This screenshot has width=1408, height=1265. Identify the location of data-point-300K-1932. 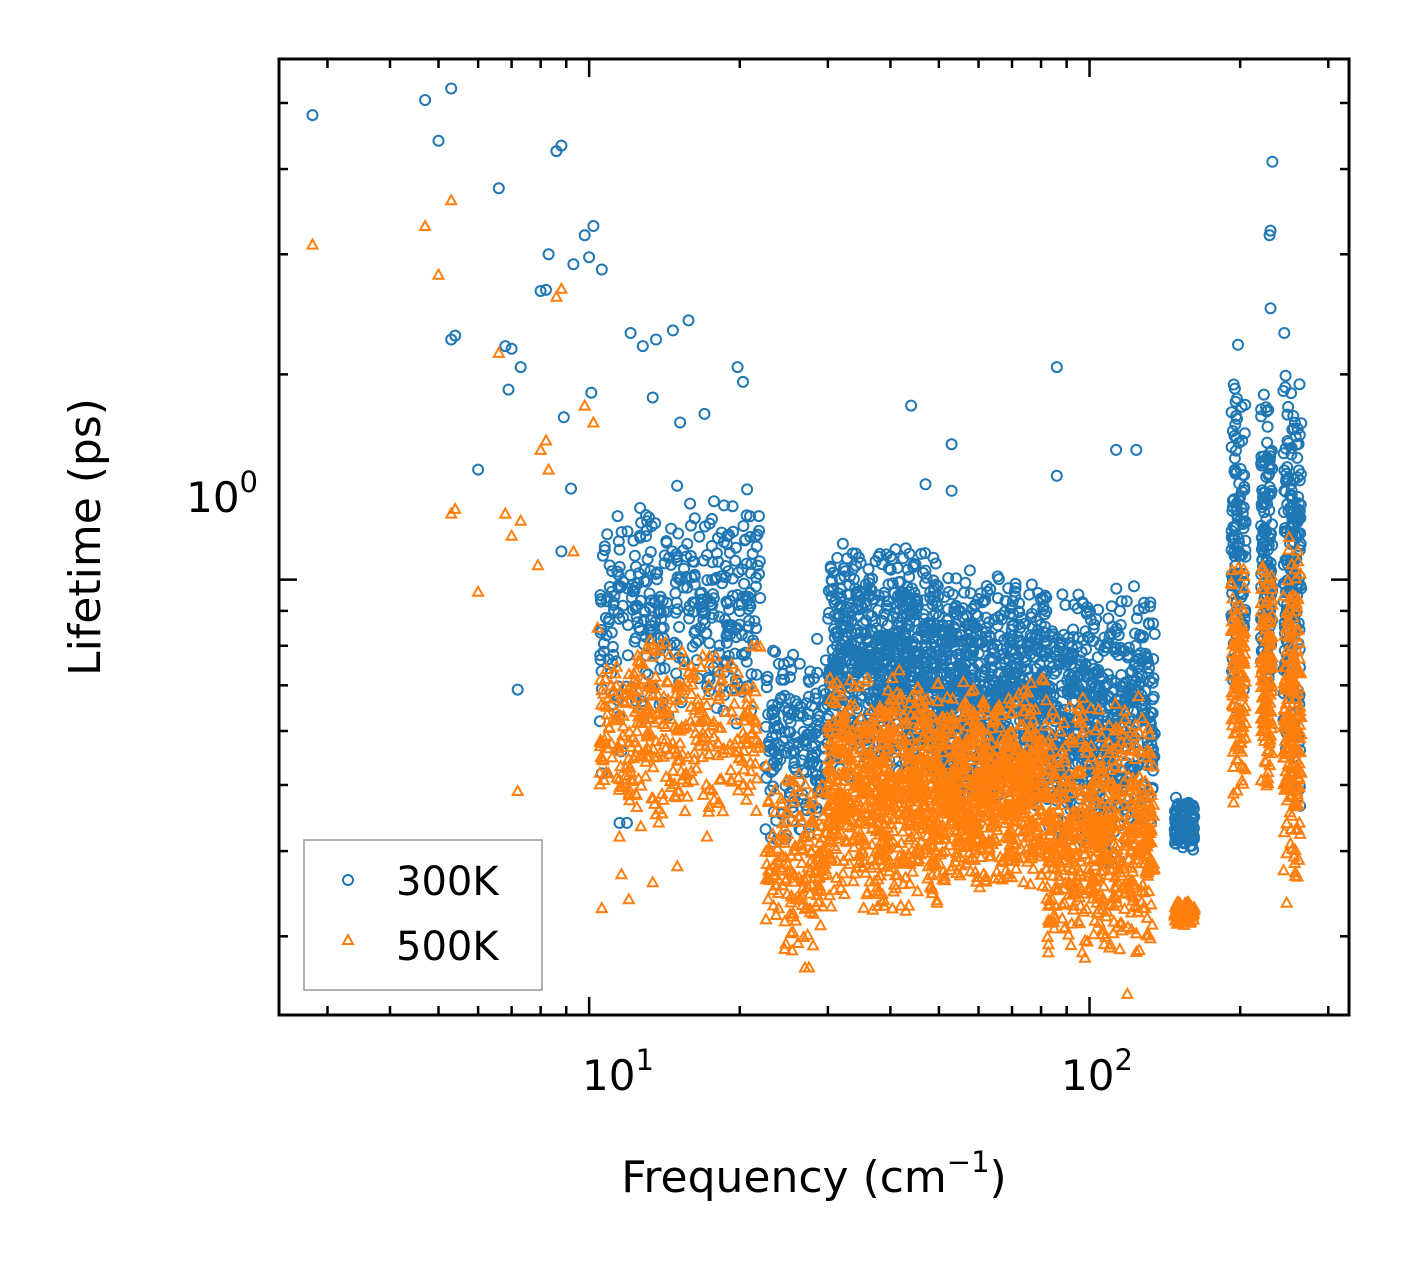
(989, 635).